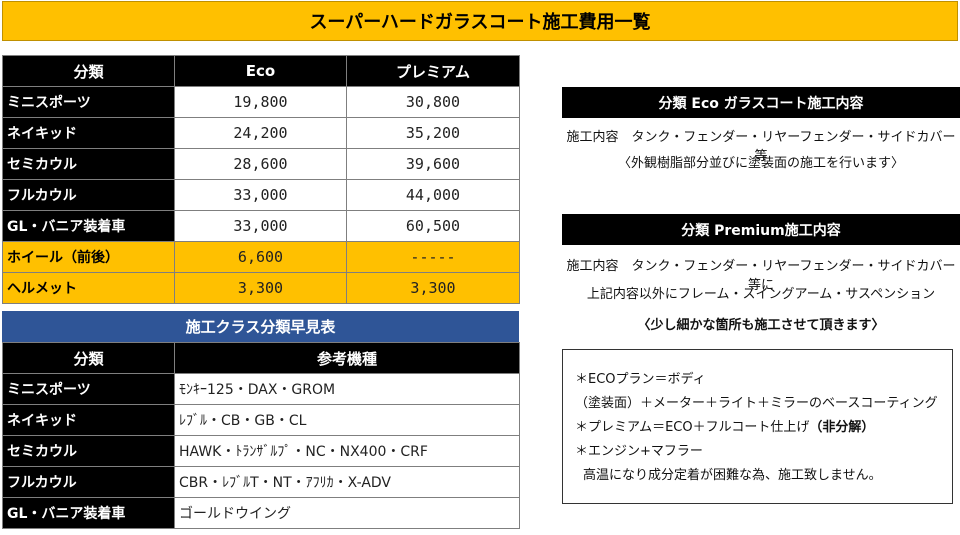  I want to click on eco-panel-line: 施工内容 タンク・フェンダー・リヤーフェンダー・サイドカバー等, so click(761, 147).